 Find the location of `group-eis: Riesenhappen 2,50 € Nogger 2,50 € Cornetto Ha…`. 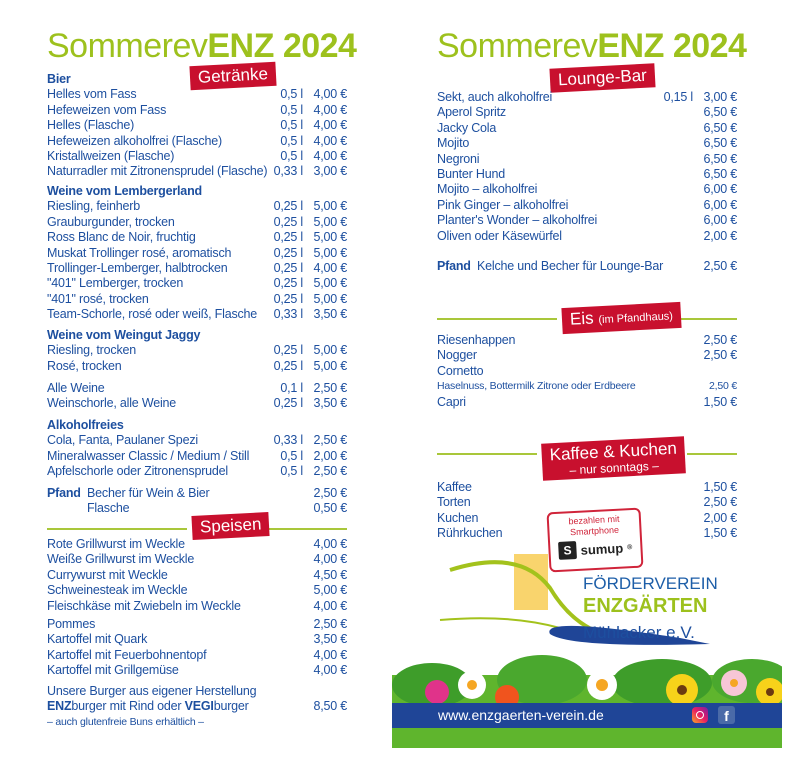

group-eis: Riesenhappen 2,50 € Nogger 2,50 € Cornetto Ha… is located at coordinates (587, 371).